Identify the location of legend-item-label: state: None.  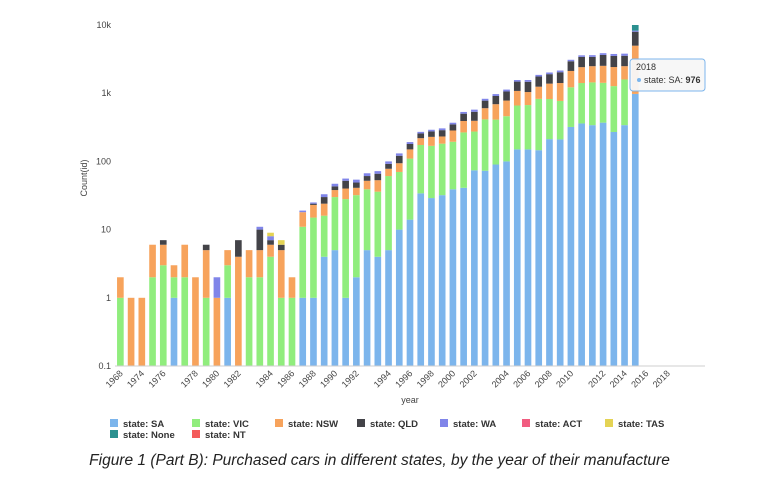
(149, 435).